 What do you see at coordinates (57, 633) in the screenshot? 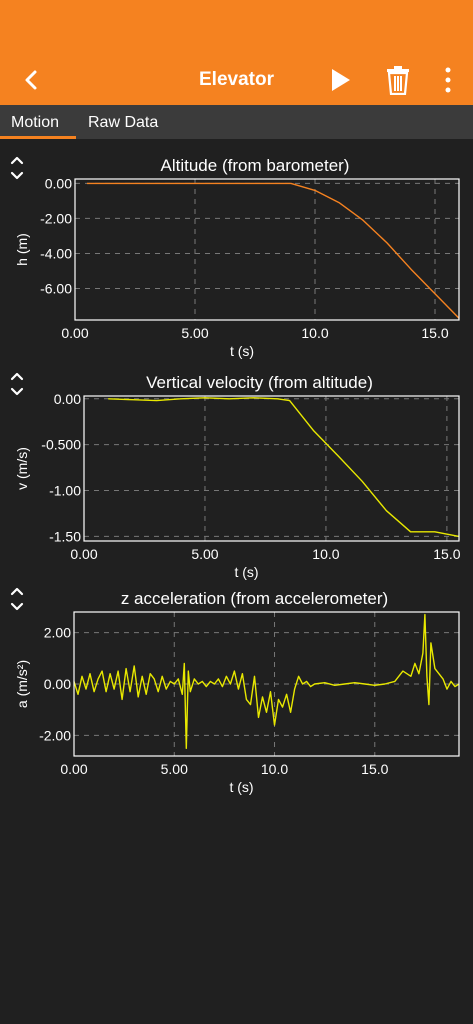
I see `y-tick-label: 2.00` at bounding box center [57, 633].